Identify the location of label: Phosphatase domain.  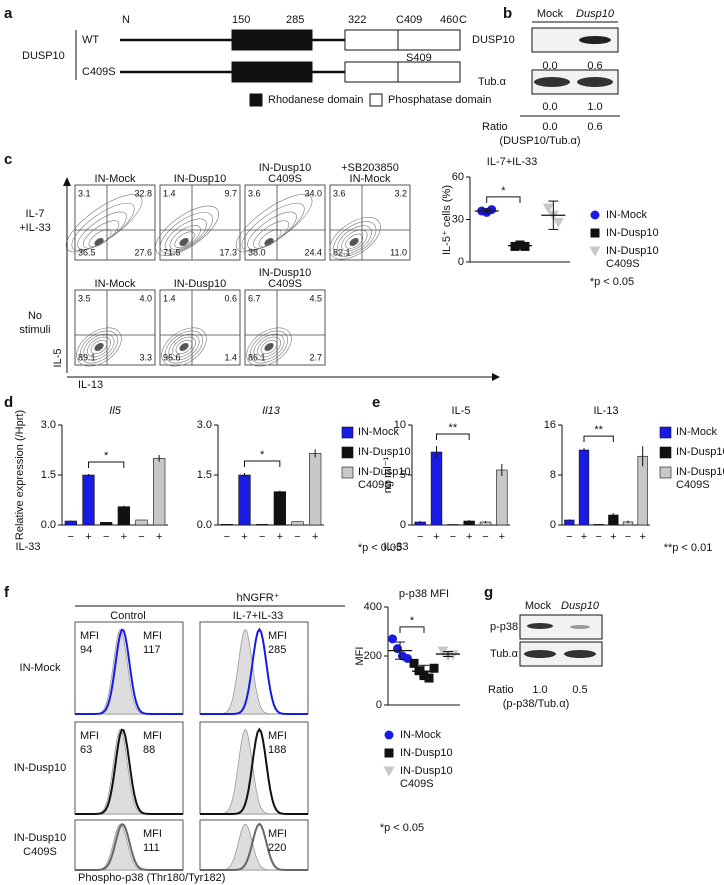
(439, 100).